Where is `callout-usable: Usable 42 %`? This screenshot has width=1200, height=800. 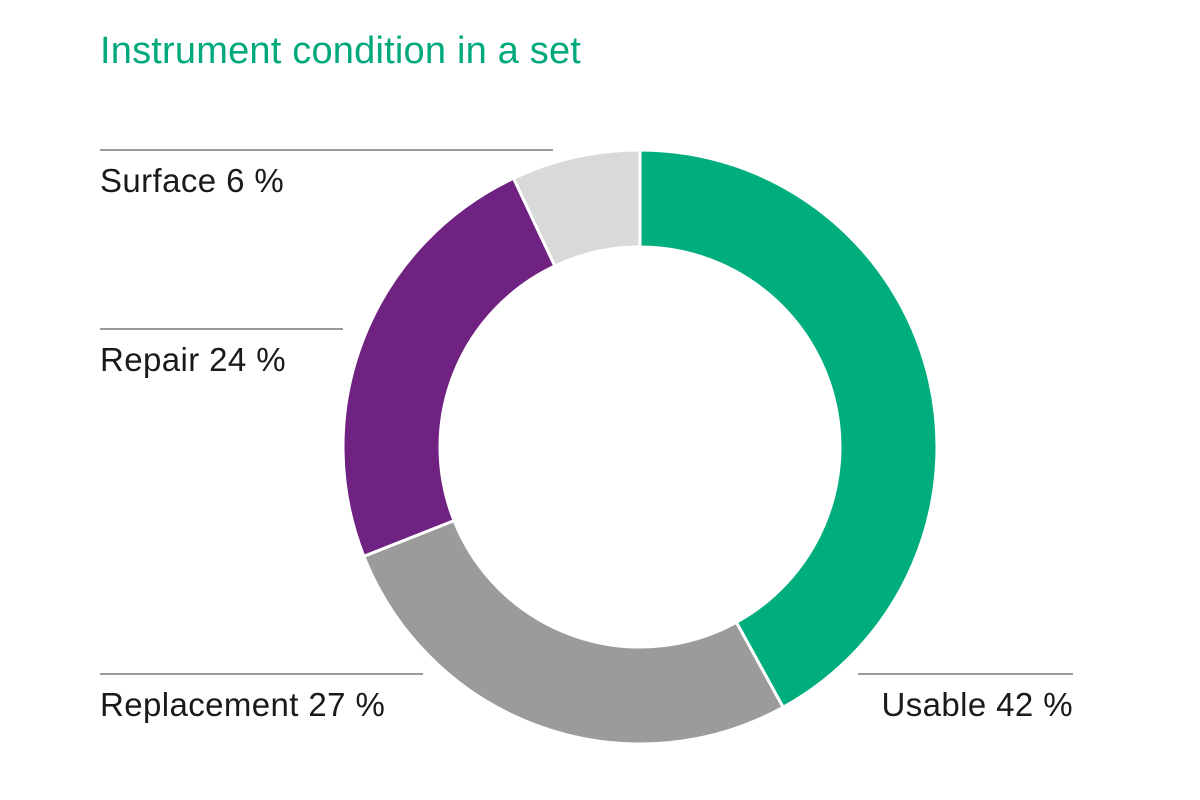
callout-usable: Usable 42 % is located at coordinates (965, 698).